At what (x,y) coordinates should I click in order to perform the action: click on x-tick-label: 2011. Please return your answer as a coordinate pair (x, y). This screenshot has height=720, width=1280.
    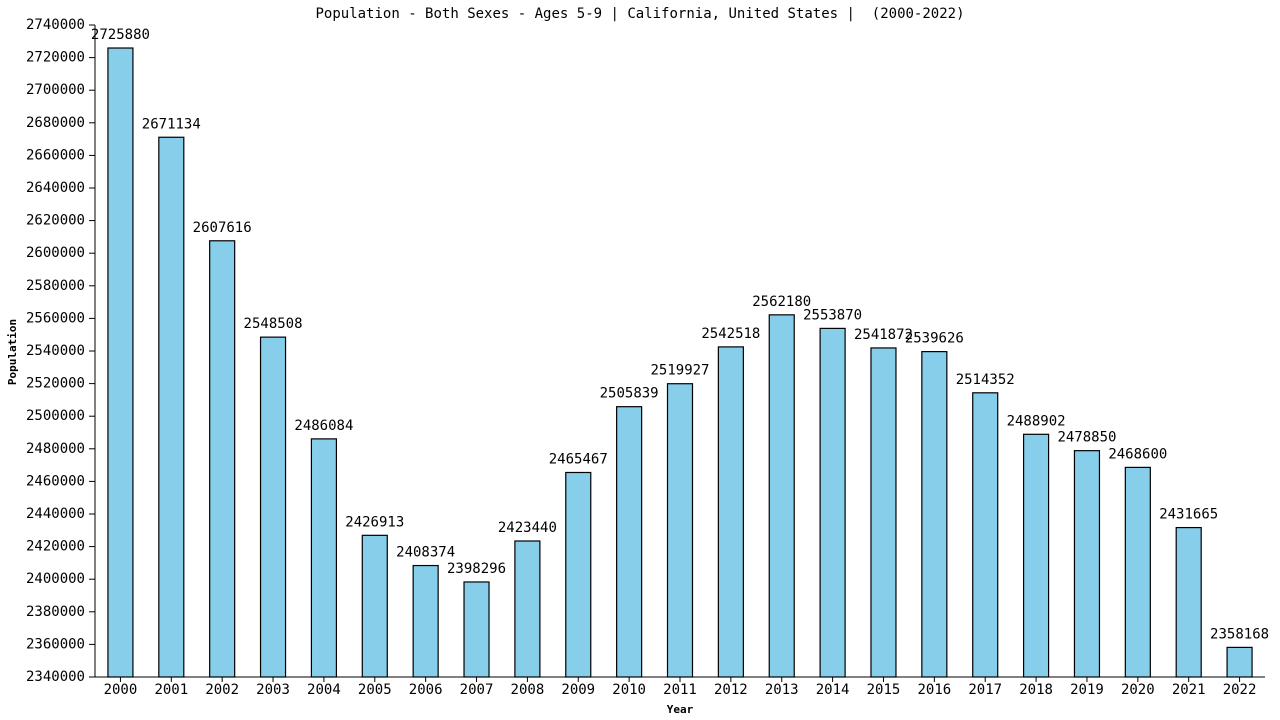
    Looking at the image, I should click on (680, 690).